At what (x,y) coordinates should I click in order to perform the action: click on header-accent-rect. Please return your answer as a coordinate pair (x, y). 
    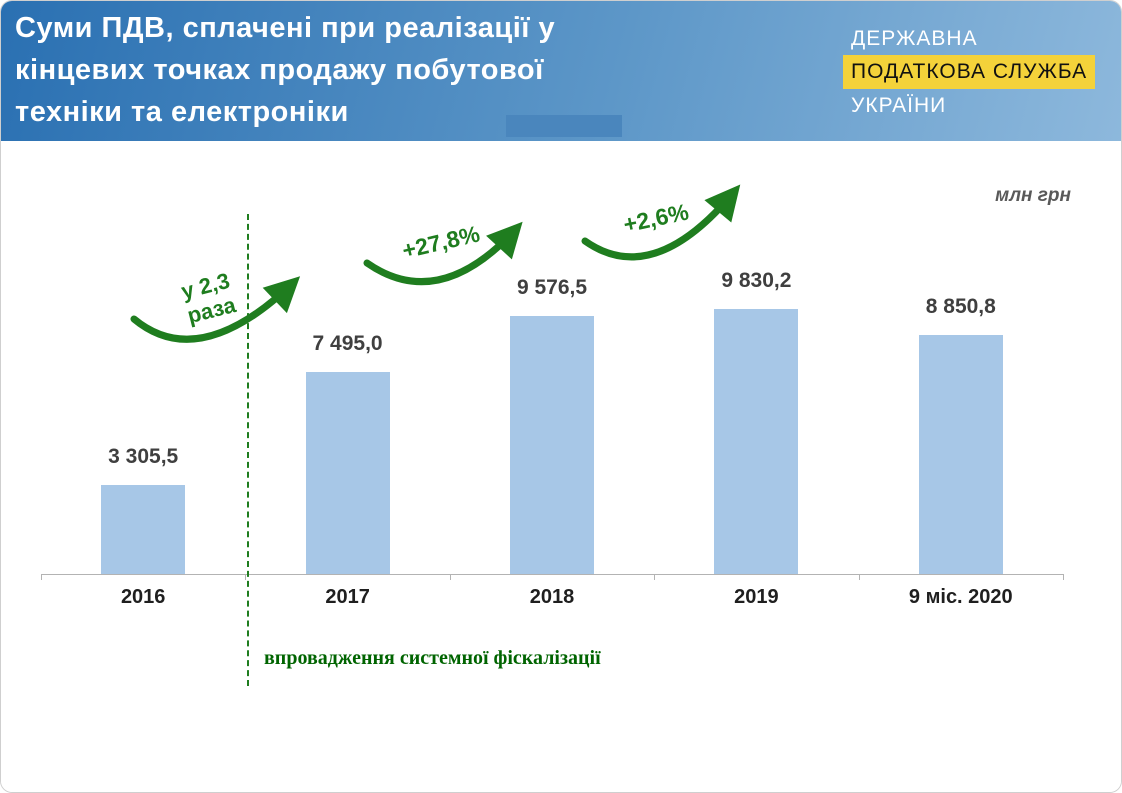
    Looking at the image, I should click on (564, 126).